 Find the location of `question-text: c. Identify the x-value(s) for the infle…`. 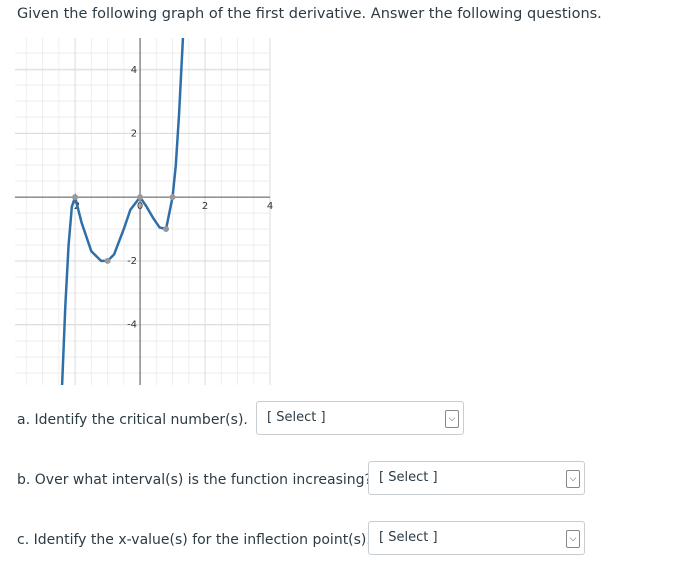

question-text: c. Identify the x-value(s) for the infle… is located at coordinates (194, 540).